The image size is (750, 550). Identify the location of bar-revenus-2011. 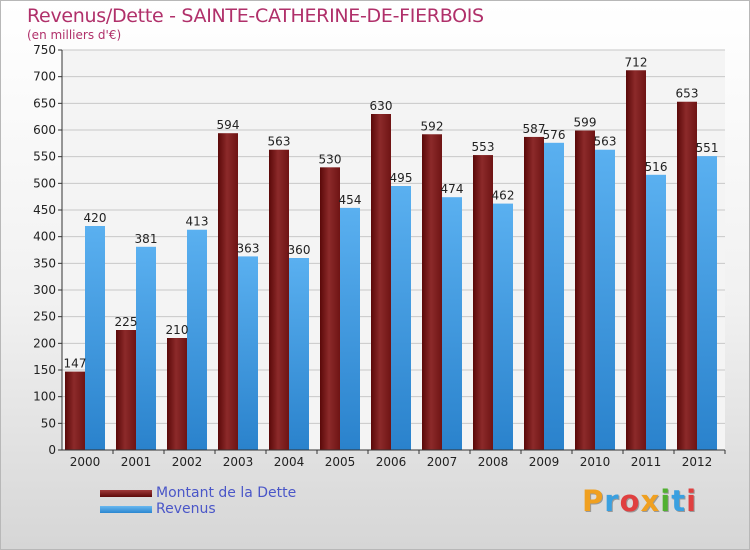
(656, 312).